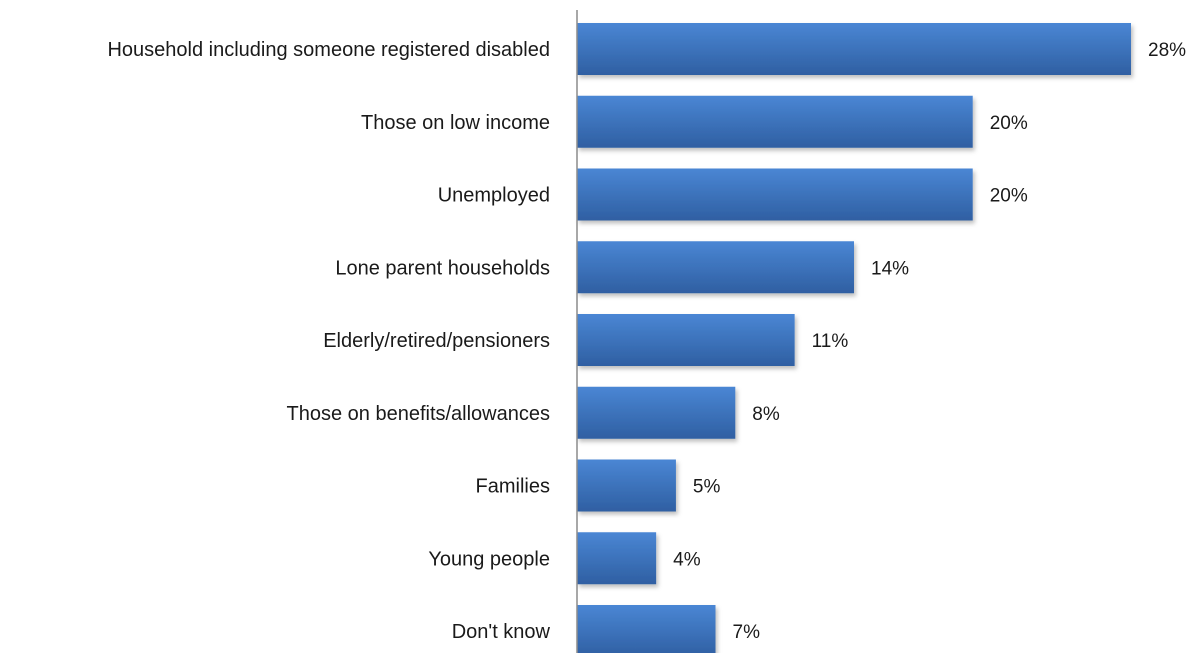 This screenshot has width=1194, height=653. Describe the element at coordinates (436, 341) in the screenshot. I see `category-label: Elderly/retired/pensioners` at that location.